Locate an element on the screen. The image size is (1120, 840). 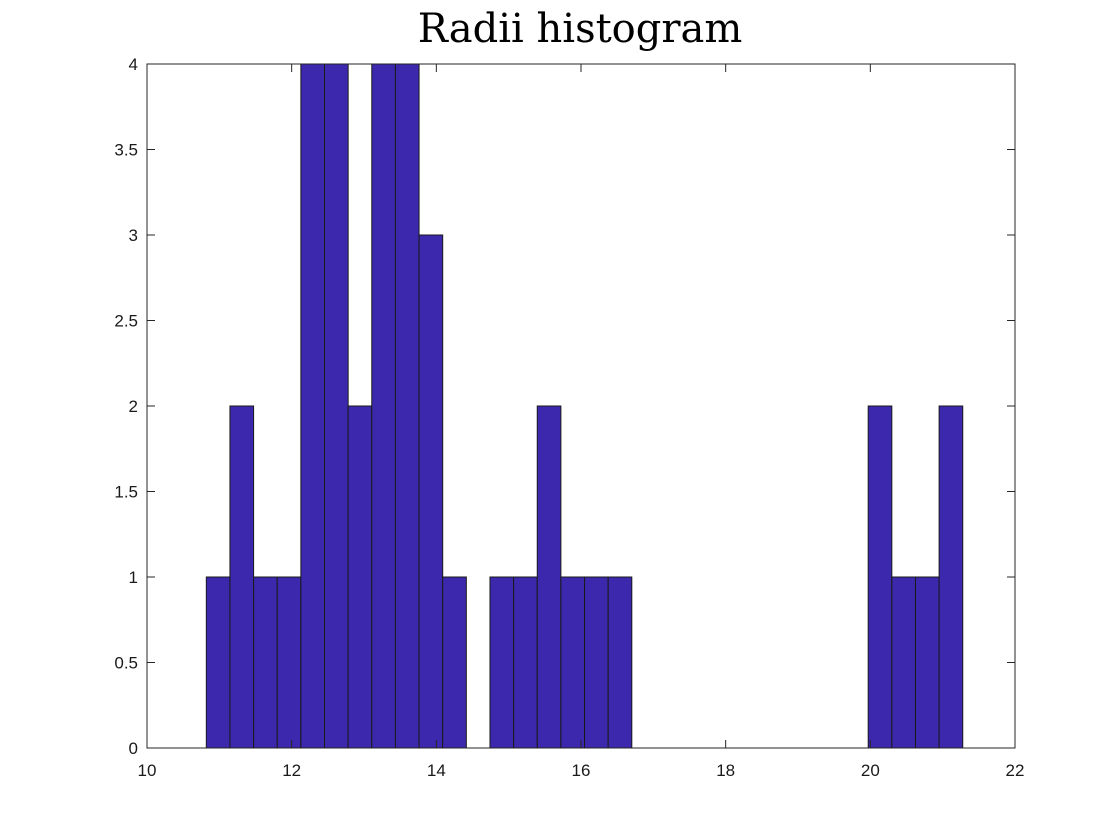
y-tick-label: 3.5 is located at coordinates (126, 150).